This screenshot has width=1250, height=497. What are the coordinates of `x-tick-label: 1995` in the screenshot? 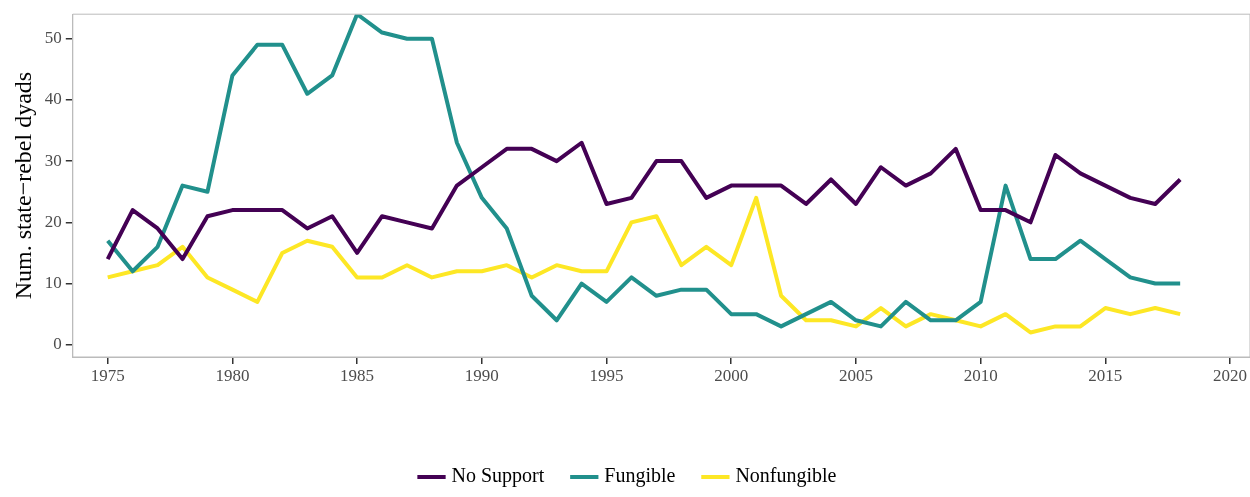 It's located at (606, 375).